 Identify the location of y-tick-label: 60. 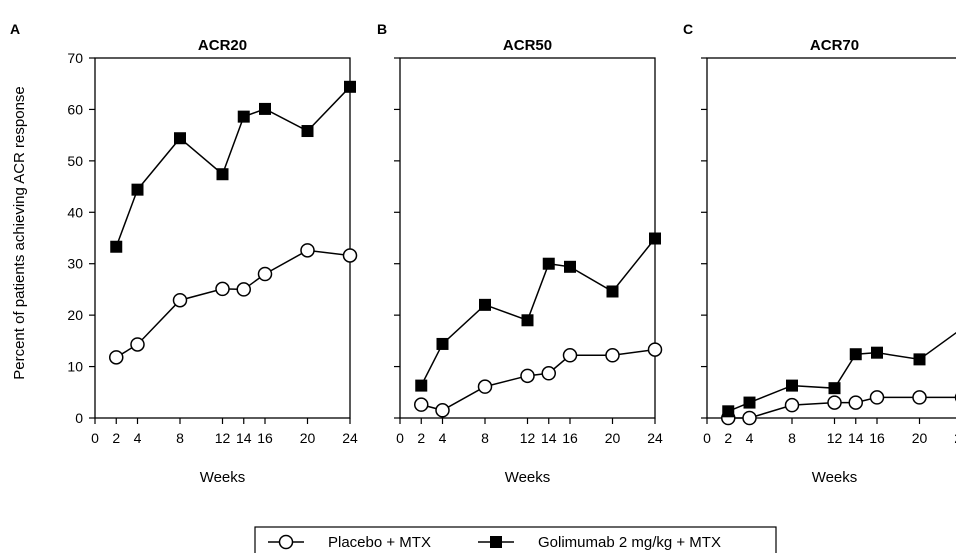
(75, 109).